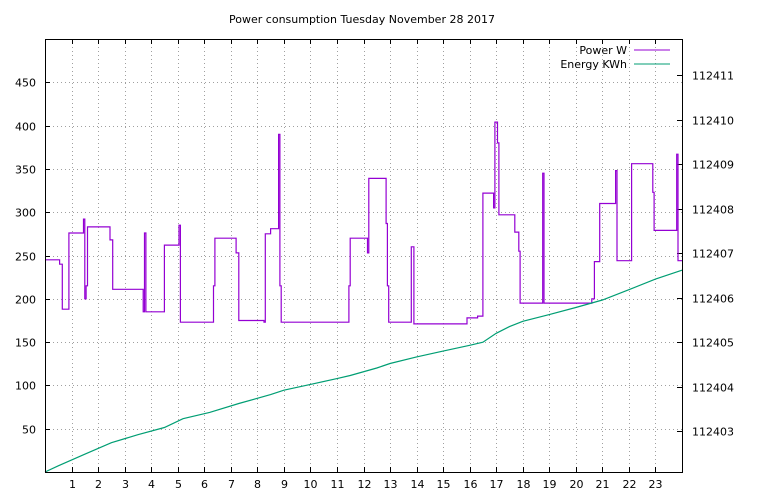 The height and width of the screenshot is (500, 768). Describe the element at coordinates (365, 484) in the screenshot. I see `x-tick-label: 12` at that location.